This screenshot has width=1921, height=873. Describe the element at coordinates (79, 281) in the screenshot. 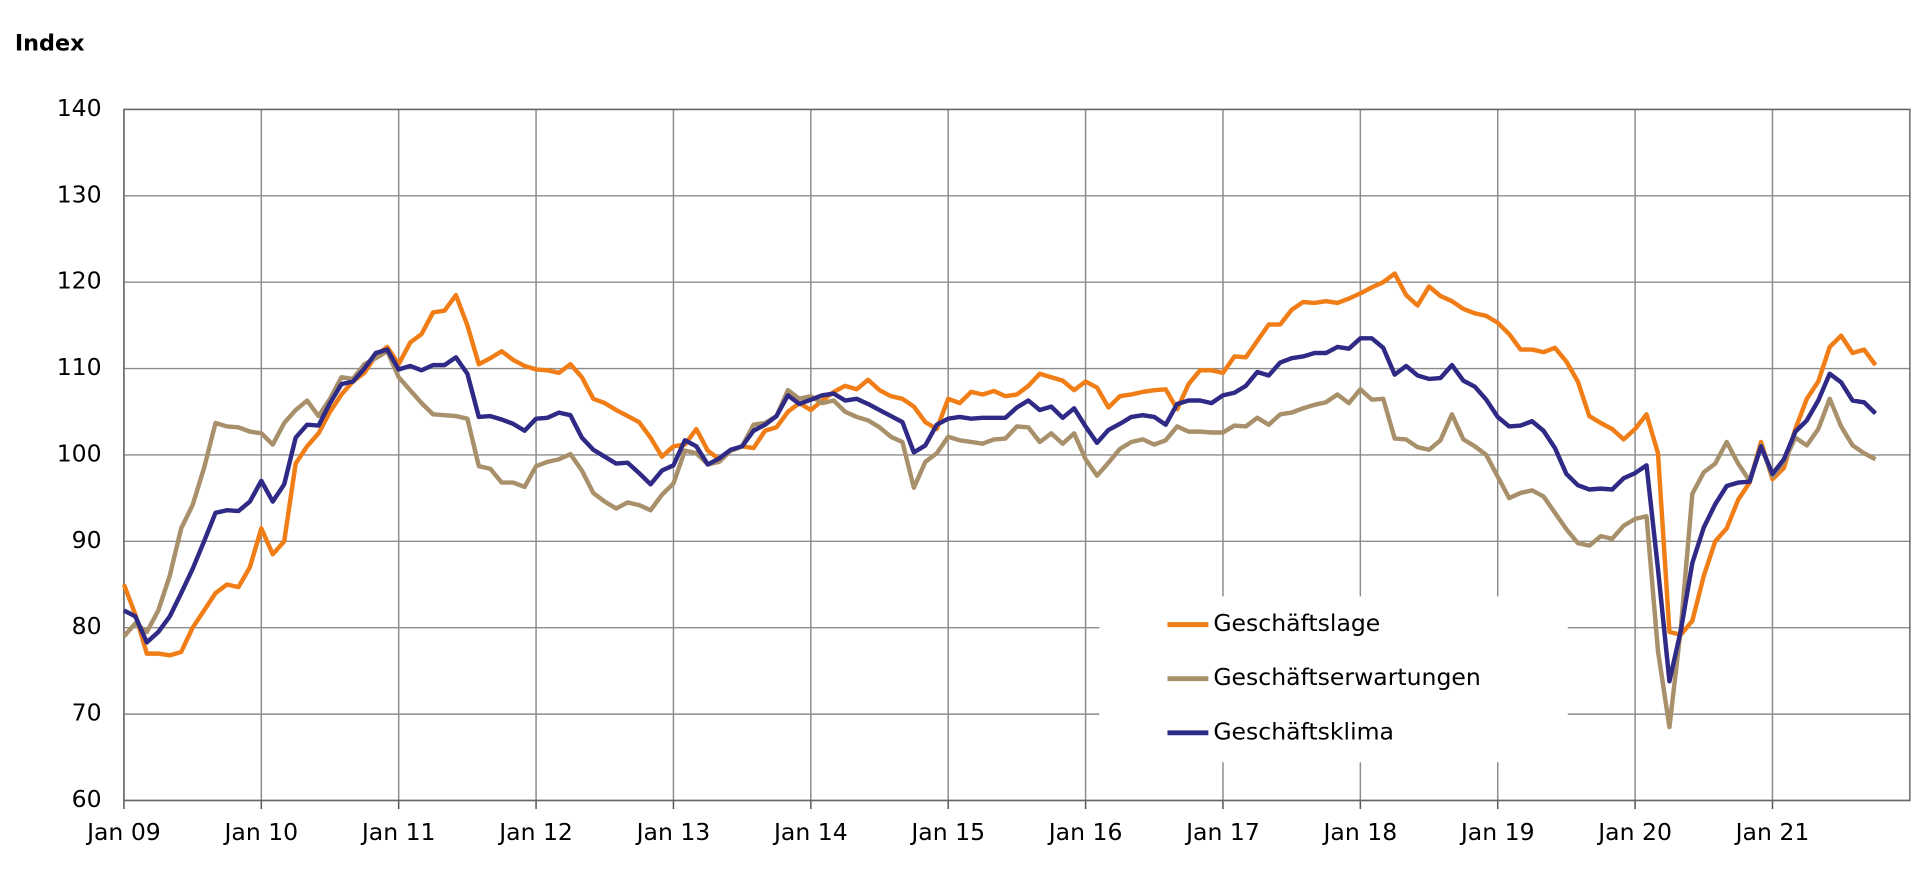

I see `y-tick-label: 120` at that location.